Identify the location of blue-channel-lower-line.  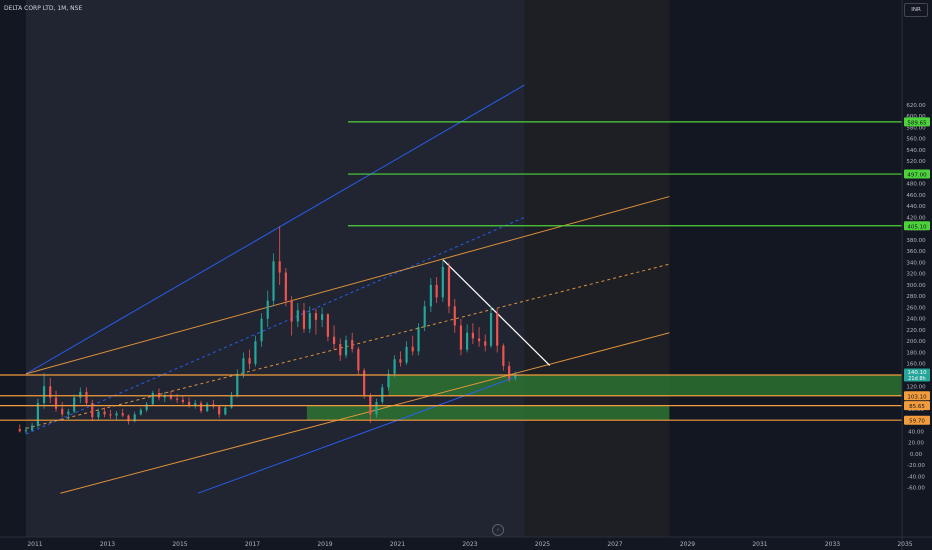
(355, 435).